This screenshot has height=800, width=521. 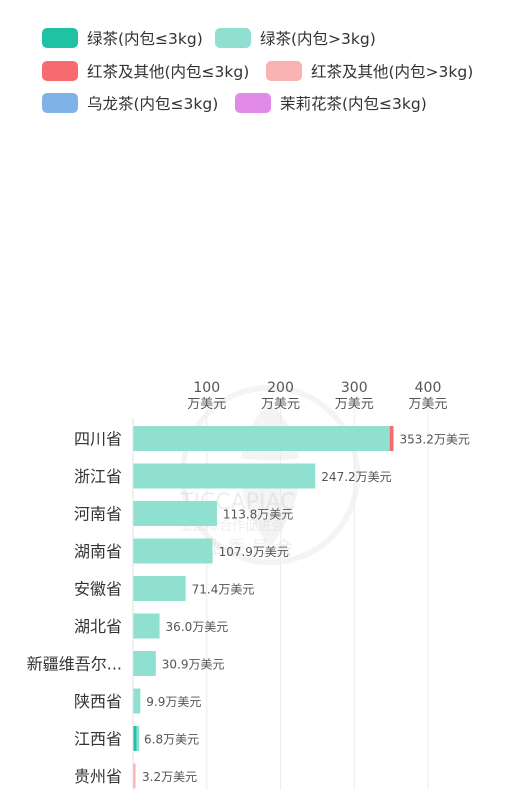 What do you see at coordinates (254, 552) in the screenshot?
I see `data-label: 107.9万美元` at bounding box center [254, 552].